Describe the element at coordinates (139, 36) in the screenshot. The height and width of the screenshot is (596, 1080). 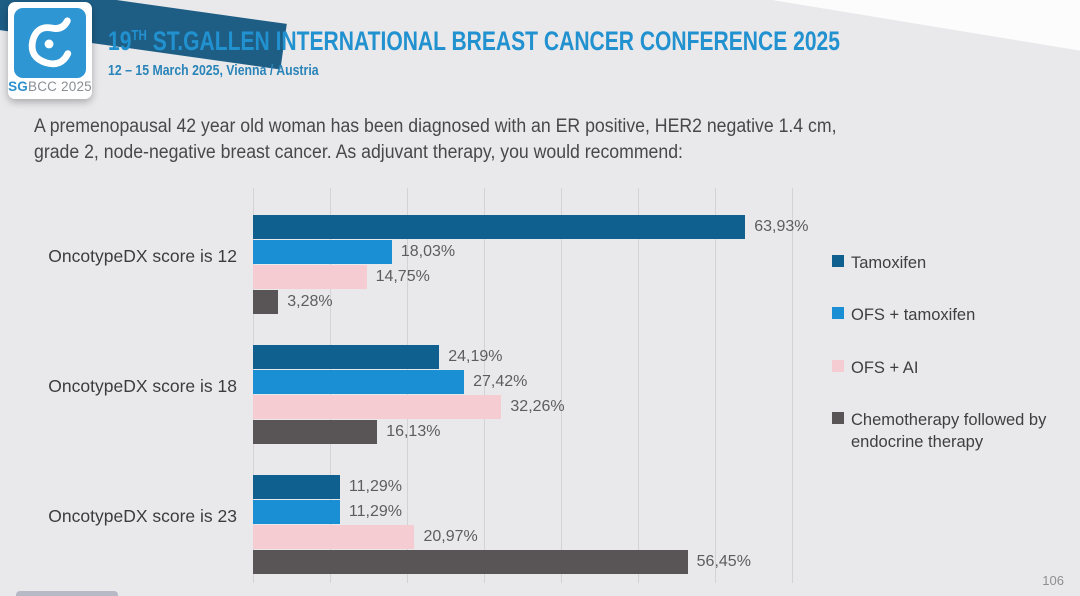
I see `title-superscript: TH` at that location.